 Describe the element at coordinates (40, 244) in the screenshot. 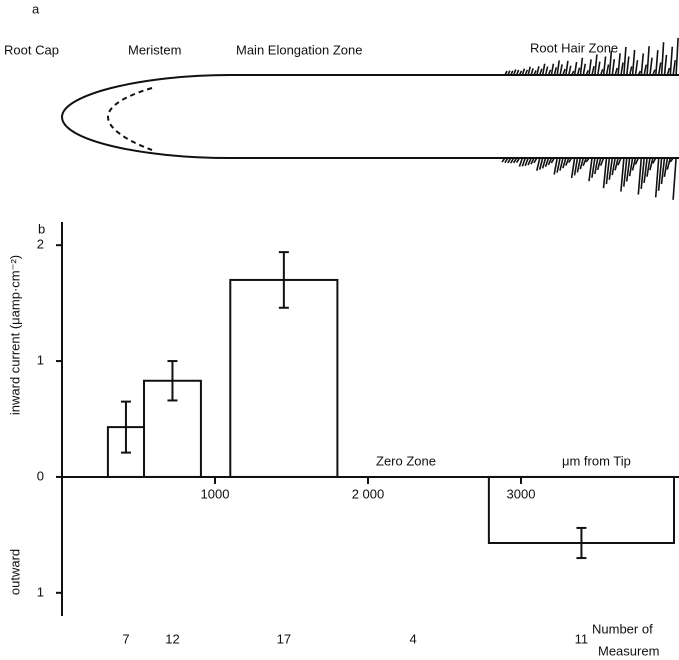

I see `y-tick-label: 2` at that location.